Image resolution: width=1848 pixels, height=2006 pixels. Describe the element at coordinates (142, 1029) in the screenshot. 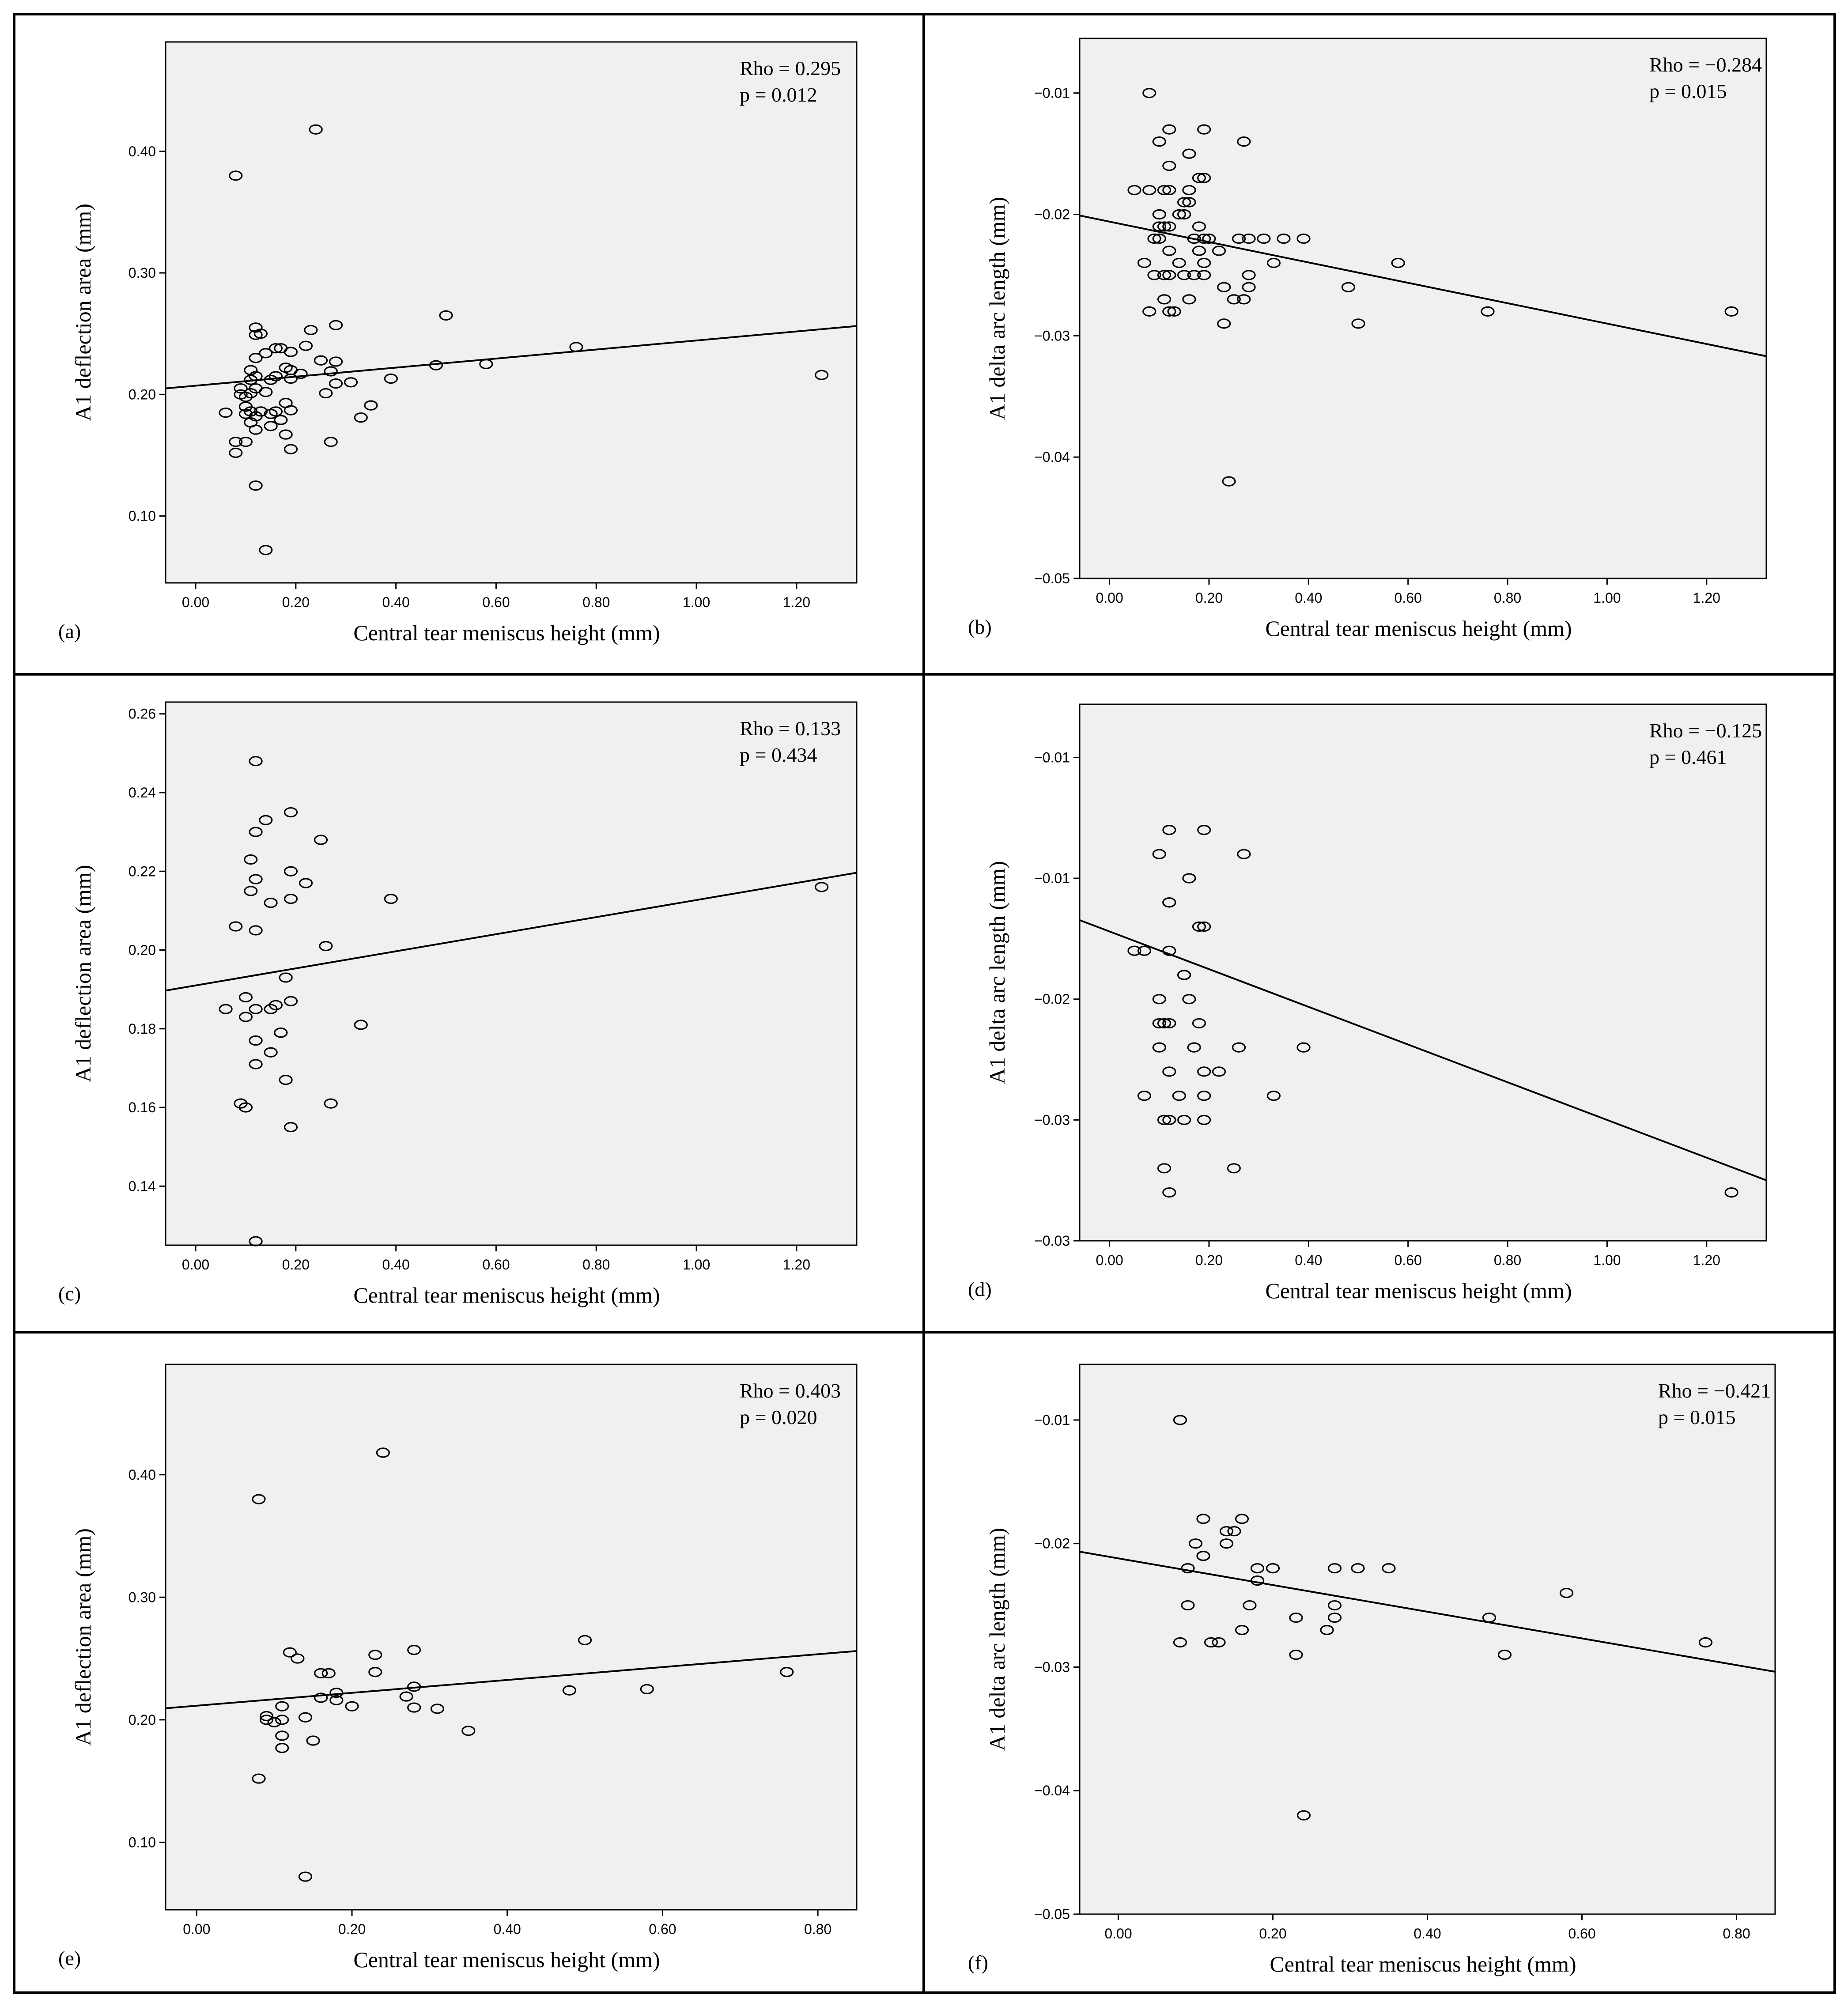

I see `y-tick-label: 0.18` at that location.